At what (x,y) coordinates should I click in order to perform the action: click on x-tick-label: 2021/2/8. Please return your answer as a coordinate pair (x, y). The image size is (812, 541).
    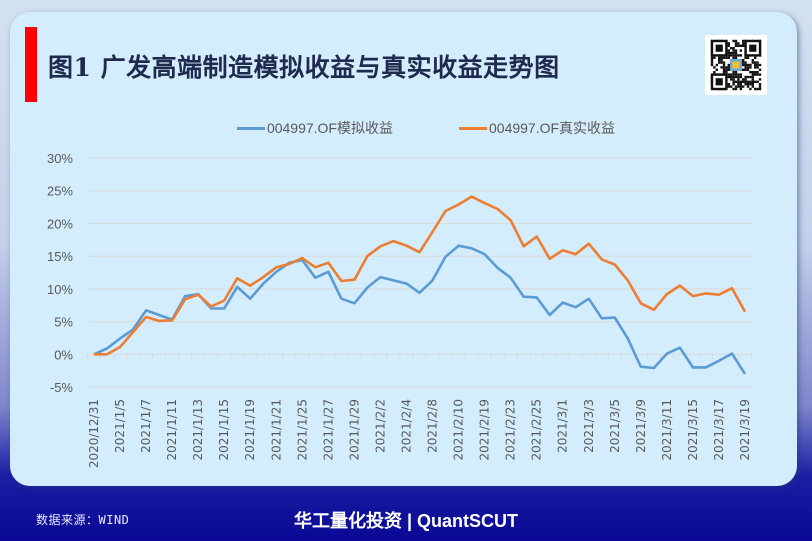
    Looking at the image, I should click on (433, 426).